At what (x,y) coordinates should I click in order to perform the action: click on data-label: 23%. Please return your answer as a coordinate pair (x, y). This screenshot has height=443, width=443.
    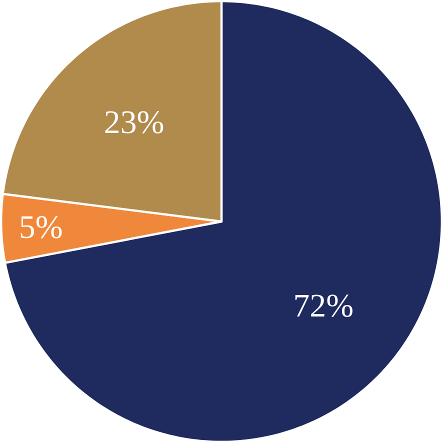
    Looking at the image, I should click on (134, 122).